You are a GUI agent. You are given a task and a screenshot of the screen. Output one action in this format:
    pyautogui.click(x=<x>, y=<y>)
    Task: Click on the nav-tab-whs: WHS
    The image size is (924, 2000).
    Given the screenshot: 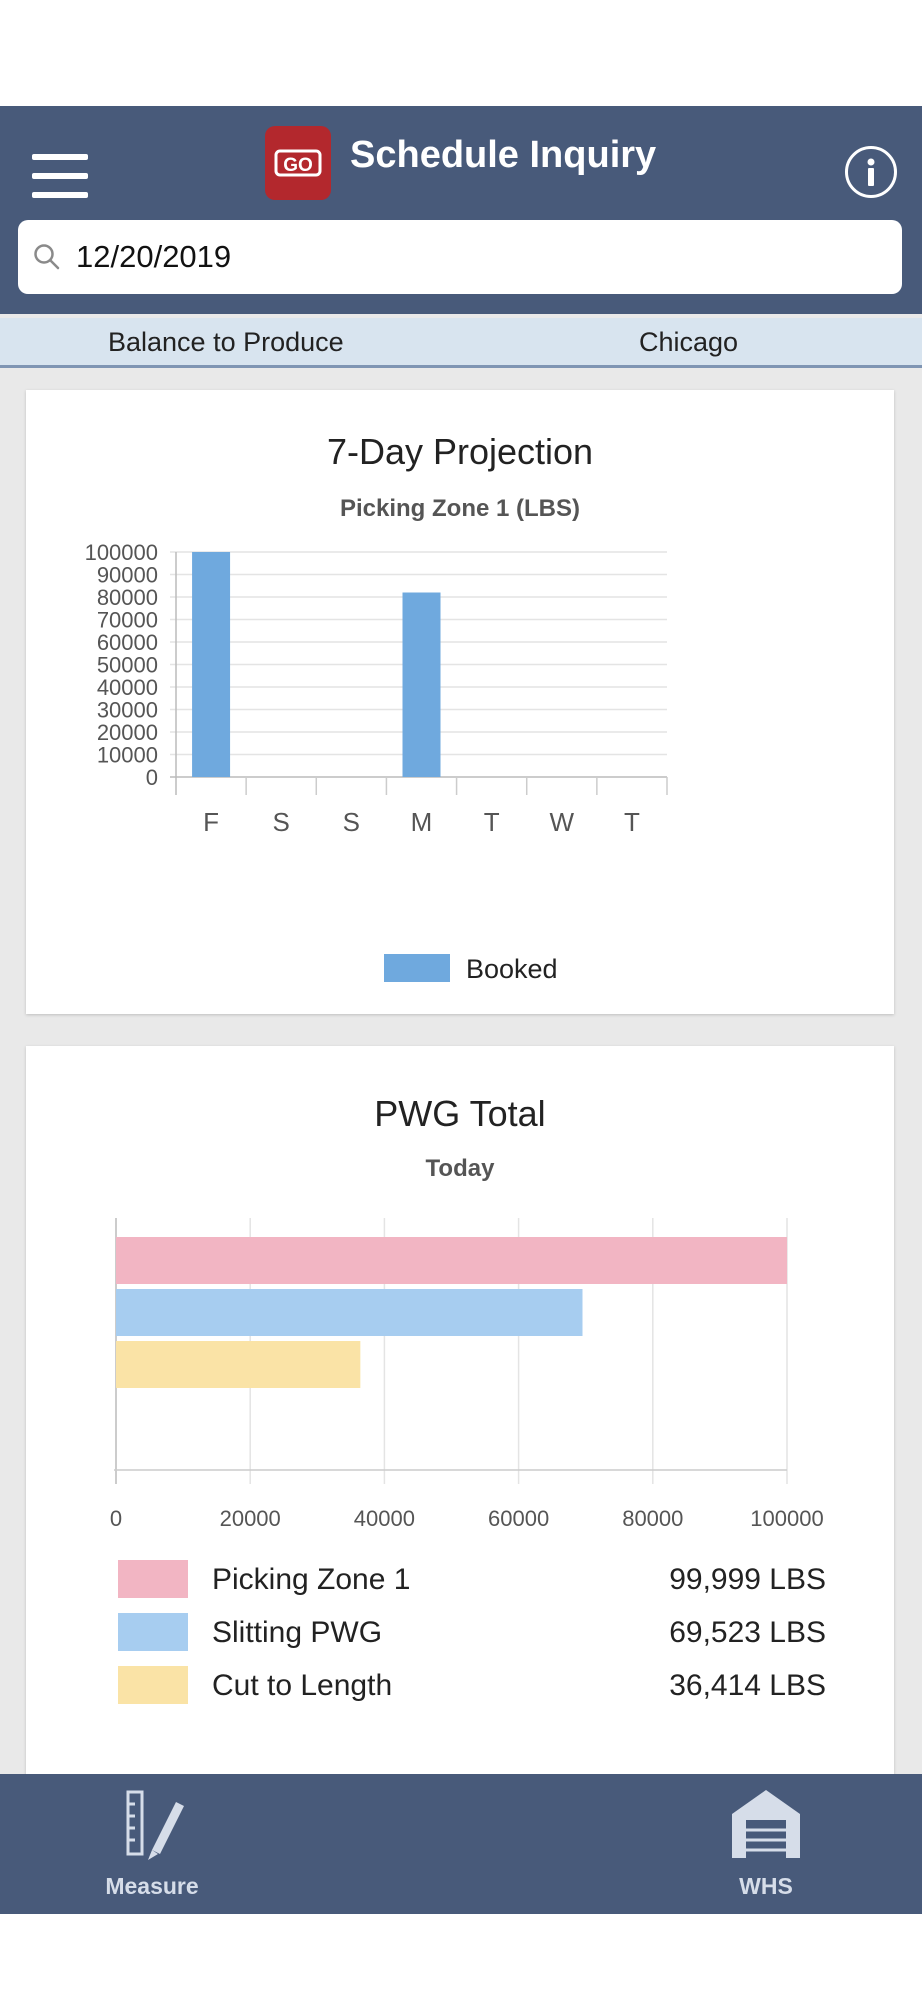 What is the action you would take?
    pyautogui.click(x=766, y=1844)
    